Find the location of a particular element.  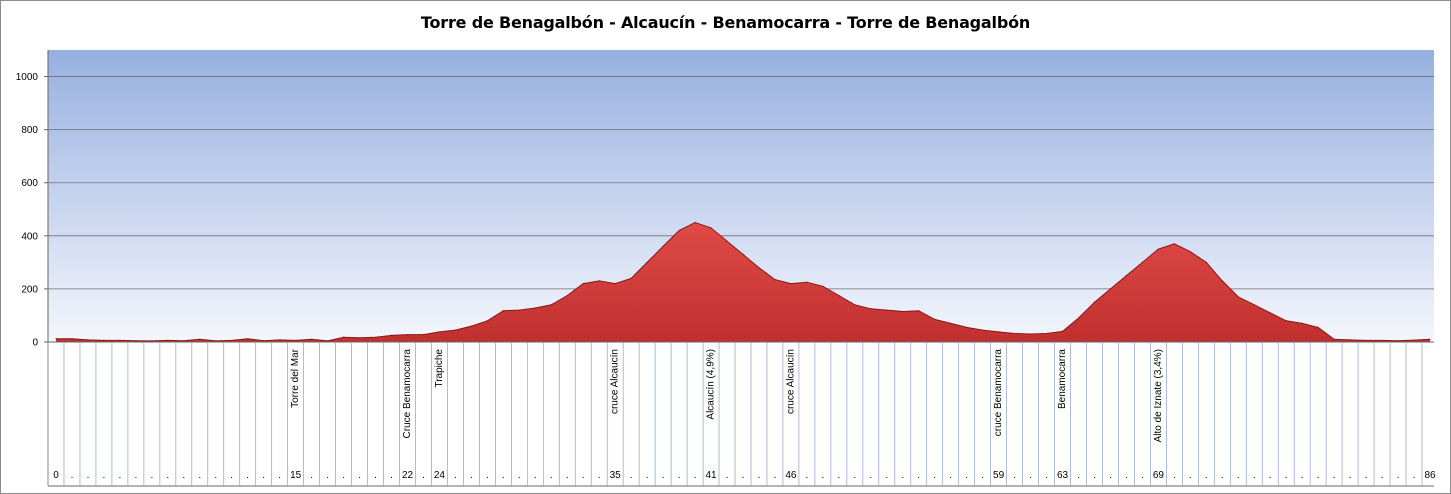

category-label: Cruce Benamocarra is located at coordinates (407, 394).